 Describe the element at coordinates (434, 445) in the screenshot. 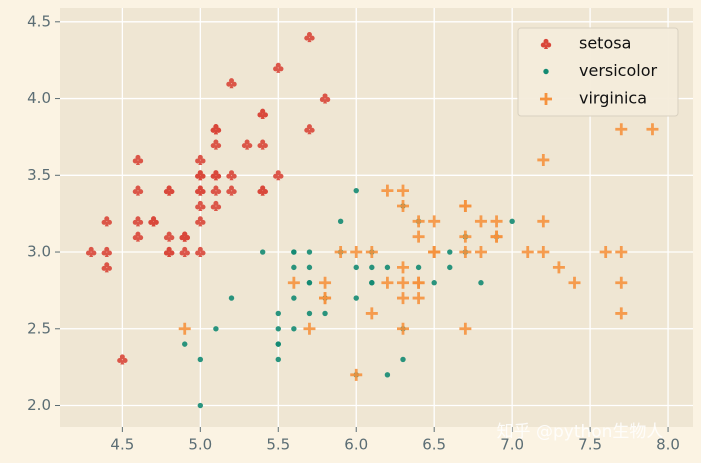

I see `x-tick-label: 6.5` at that location.